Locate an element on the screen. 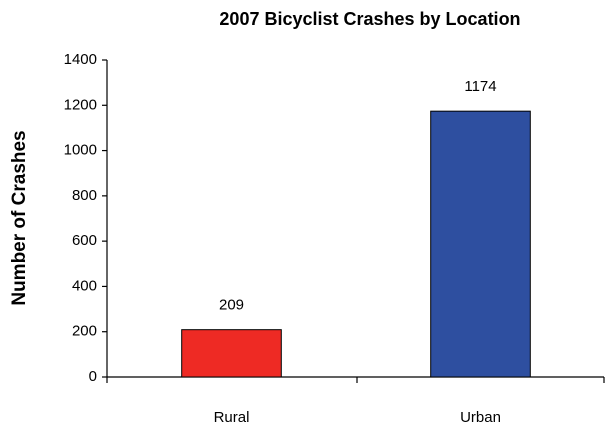 The width and height of the screenshot is (605, 426). y-tick-label: 200 is located at coordinates (84, 331).